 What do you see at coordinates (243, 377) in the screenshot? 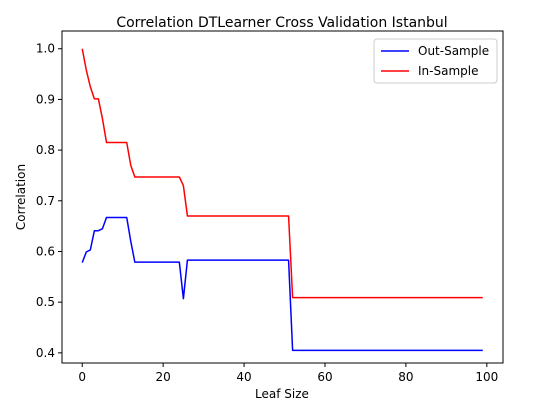
I see `x-tick-label: 40` at bounding box center [243, 377].